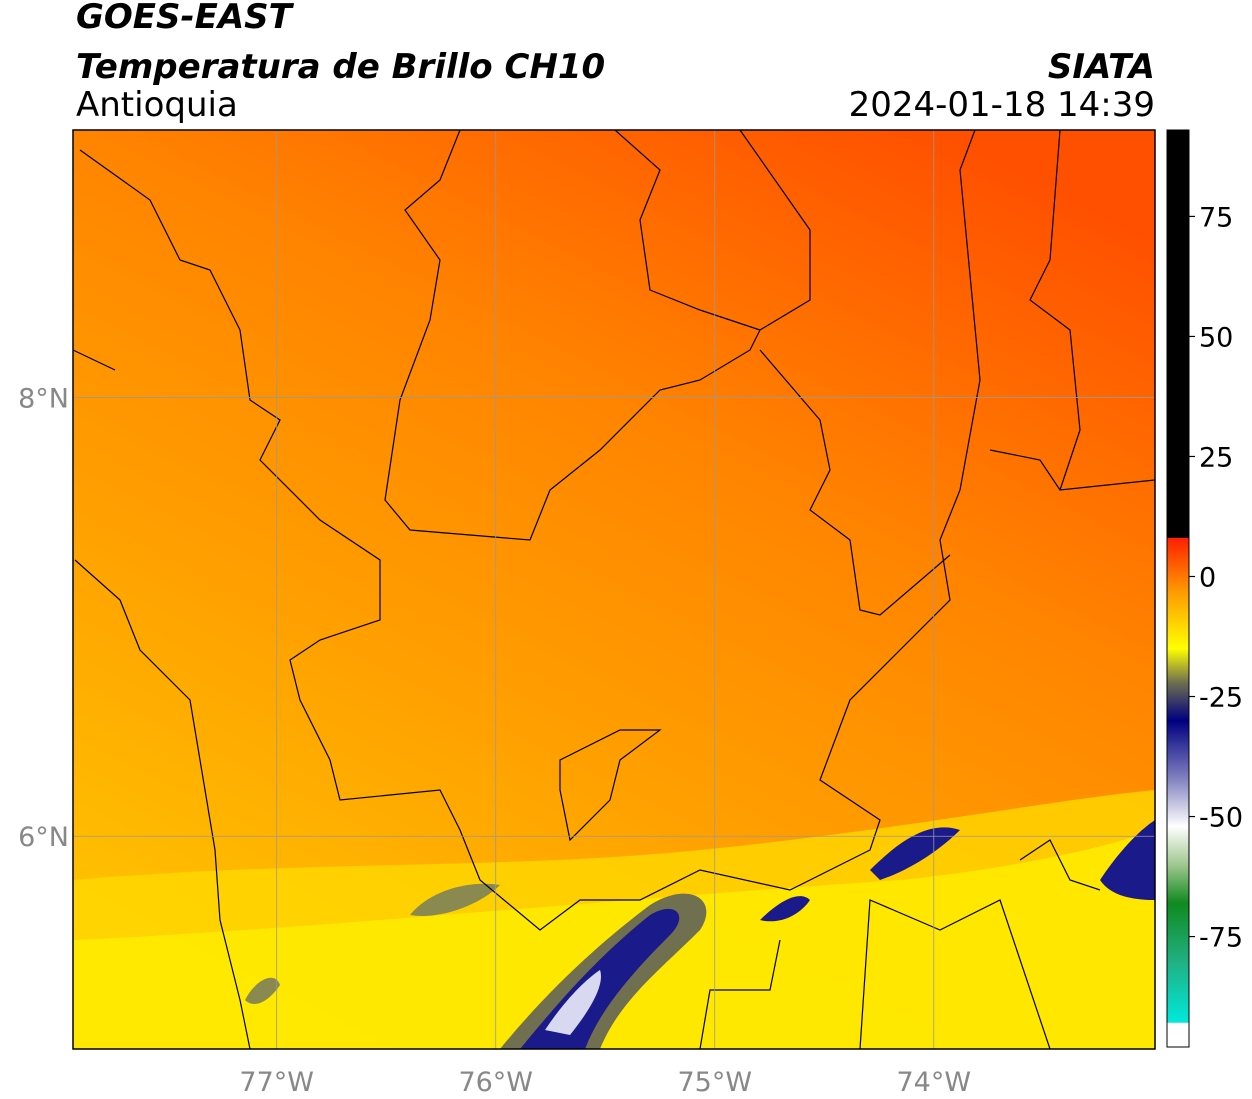  I want to click on colorbar-tick-label: 50, so click(1216, 337).